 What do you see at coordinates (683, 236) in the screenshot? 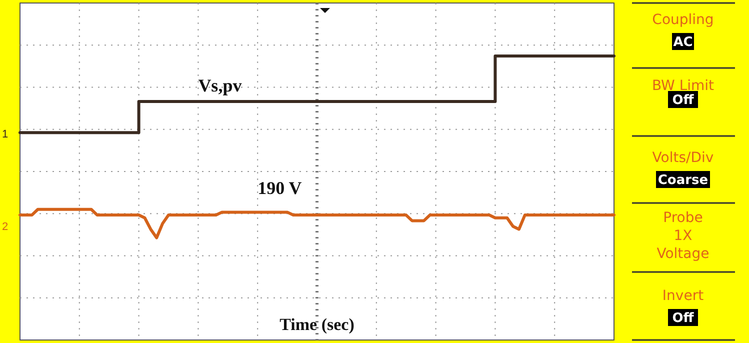
I see `text: 1X` at bounding box center [683, 236].